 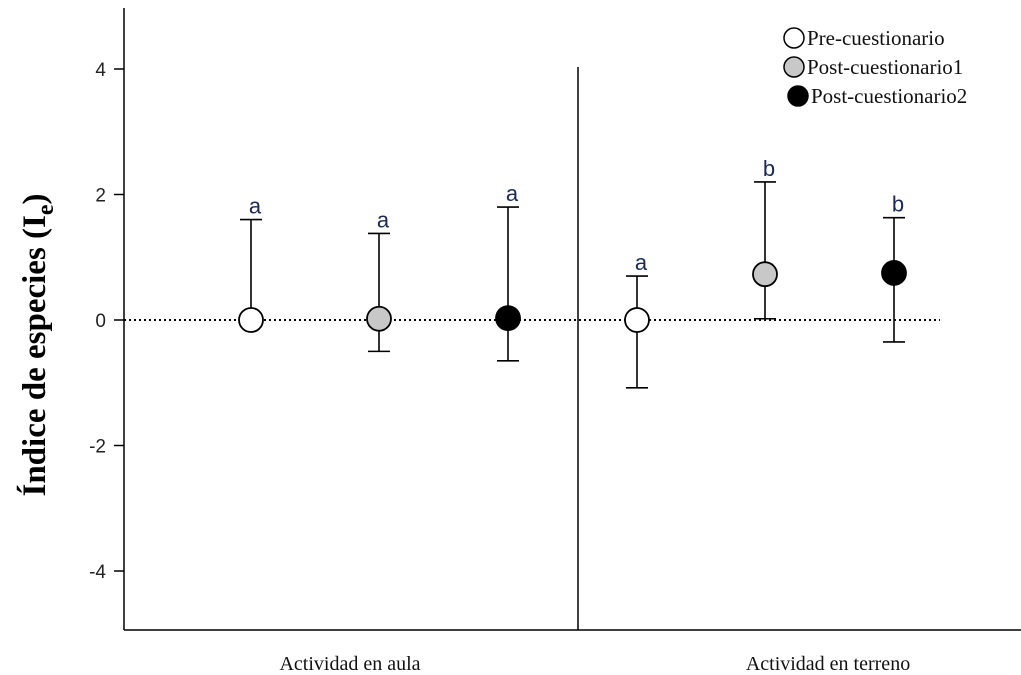 What do you see at coordinates (594, 664) in the screenshot?
I see `x-group-labels: Actividad en aula Actividad en terreno` at bounding box center [594, 664].